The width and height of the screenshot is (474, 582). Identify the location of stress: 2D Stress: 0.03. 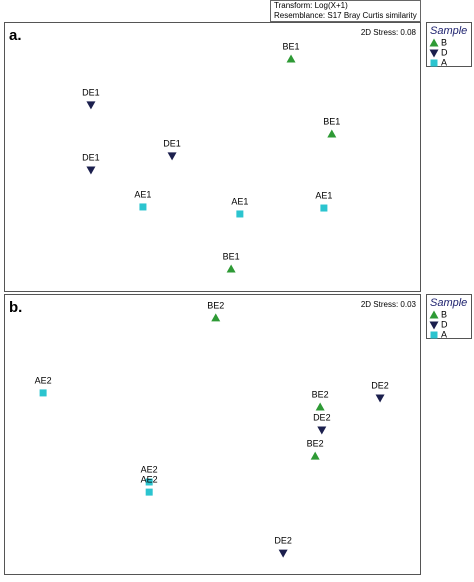
(389, 304).